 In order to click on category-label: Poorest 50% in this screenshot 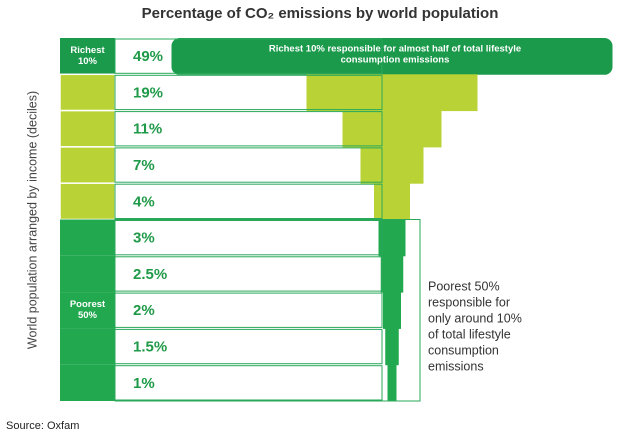, I will do `click(87, 310)`.